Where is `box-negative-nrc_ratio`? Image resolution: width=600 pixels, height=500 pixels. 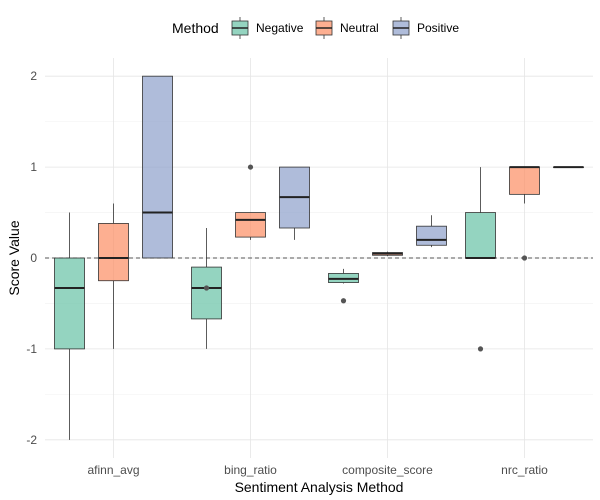 box-negative-nrc_ratio is located at coordinates (480, 259).